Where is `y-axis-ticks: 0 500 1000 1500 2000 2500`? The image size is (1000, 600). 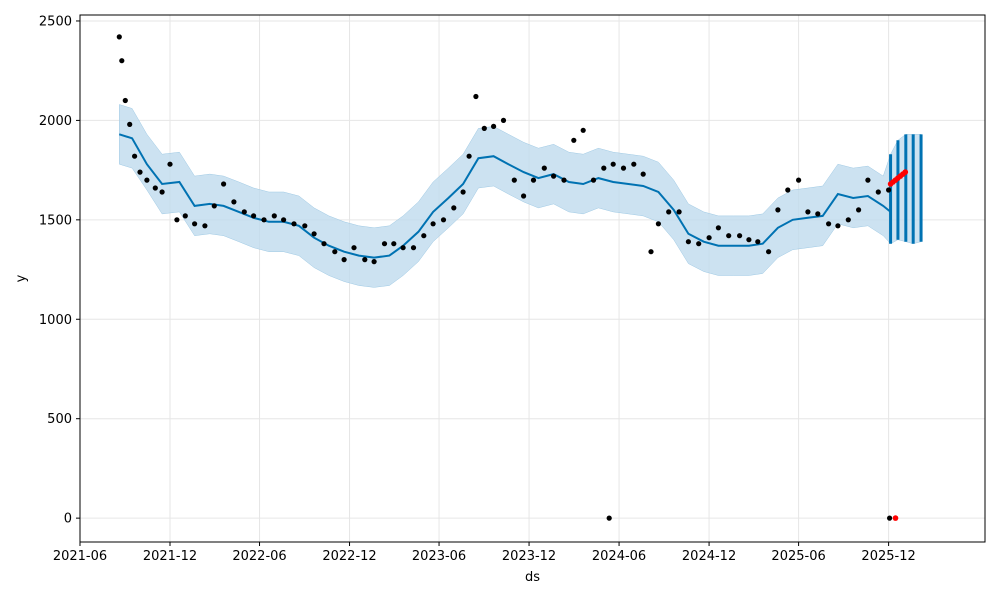 y-axis-ticks: 0 500 1000 1500 2000 2500 is located at coordinates (59, 270).